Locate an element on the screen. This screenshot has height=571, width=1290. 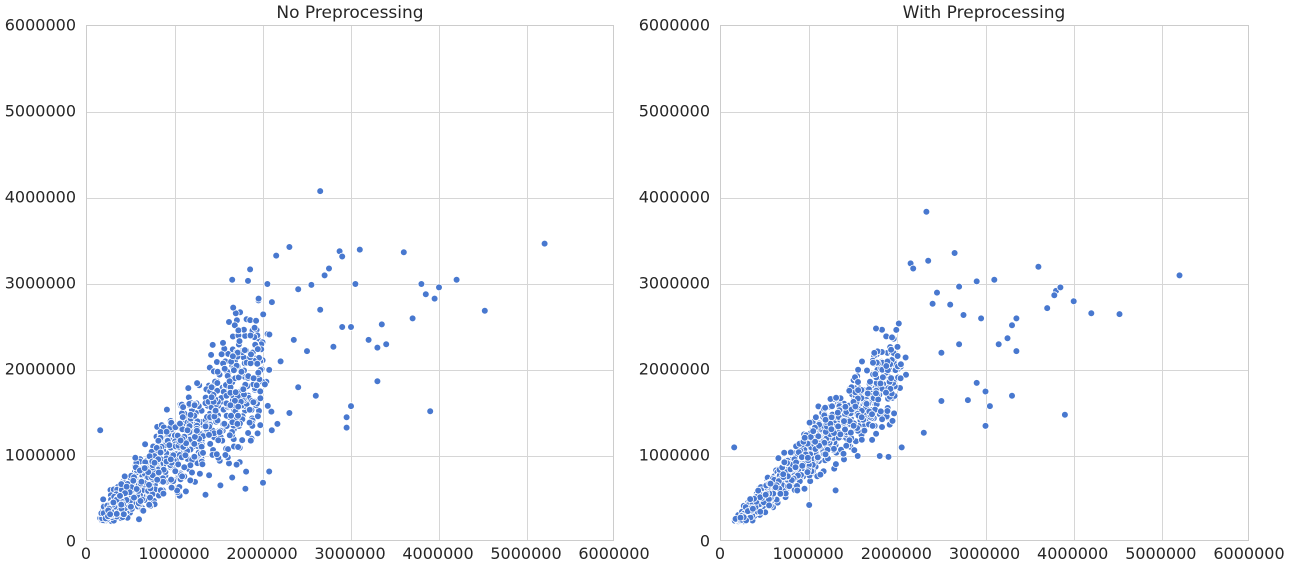
chart-title: No Preprocessing is located at coordinates (350, 13).